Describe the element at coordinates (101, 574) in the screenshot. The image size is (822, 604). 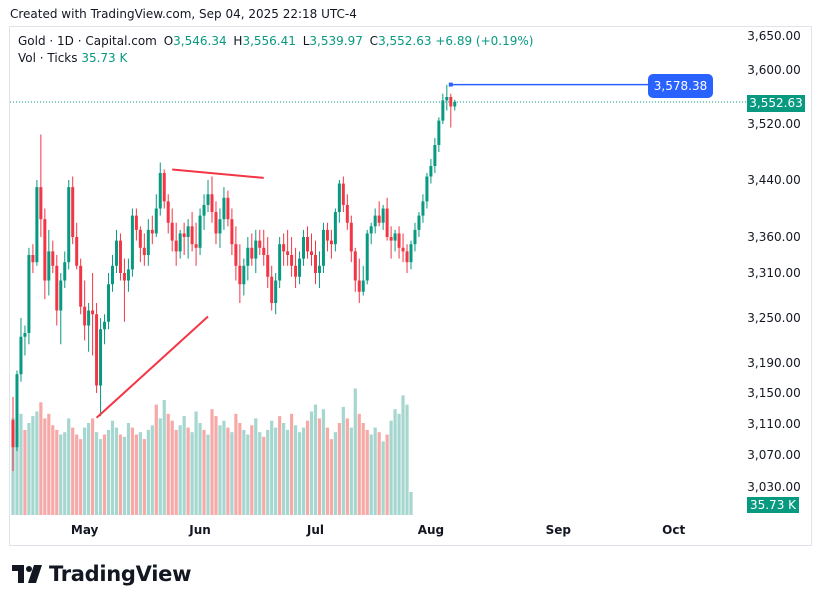
I see `tradingview-logo: TradingView` at that location.